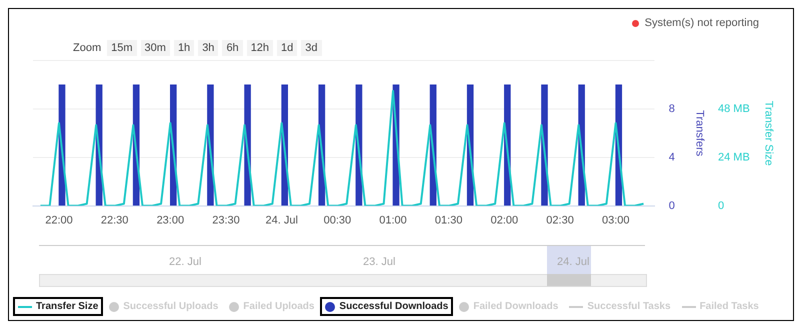  What do you see at coordinates (226, 220) in the screenshot?
I see `x-tick-label: 23:30` at bounding box center [226, 220].